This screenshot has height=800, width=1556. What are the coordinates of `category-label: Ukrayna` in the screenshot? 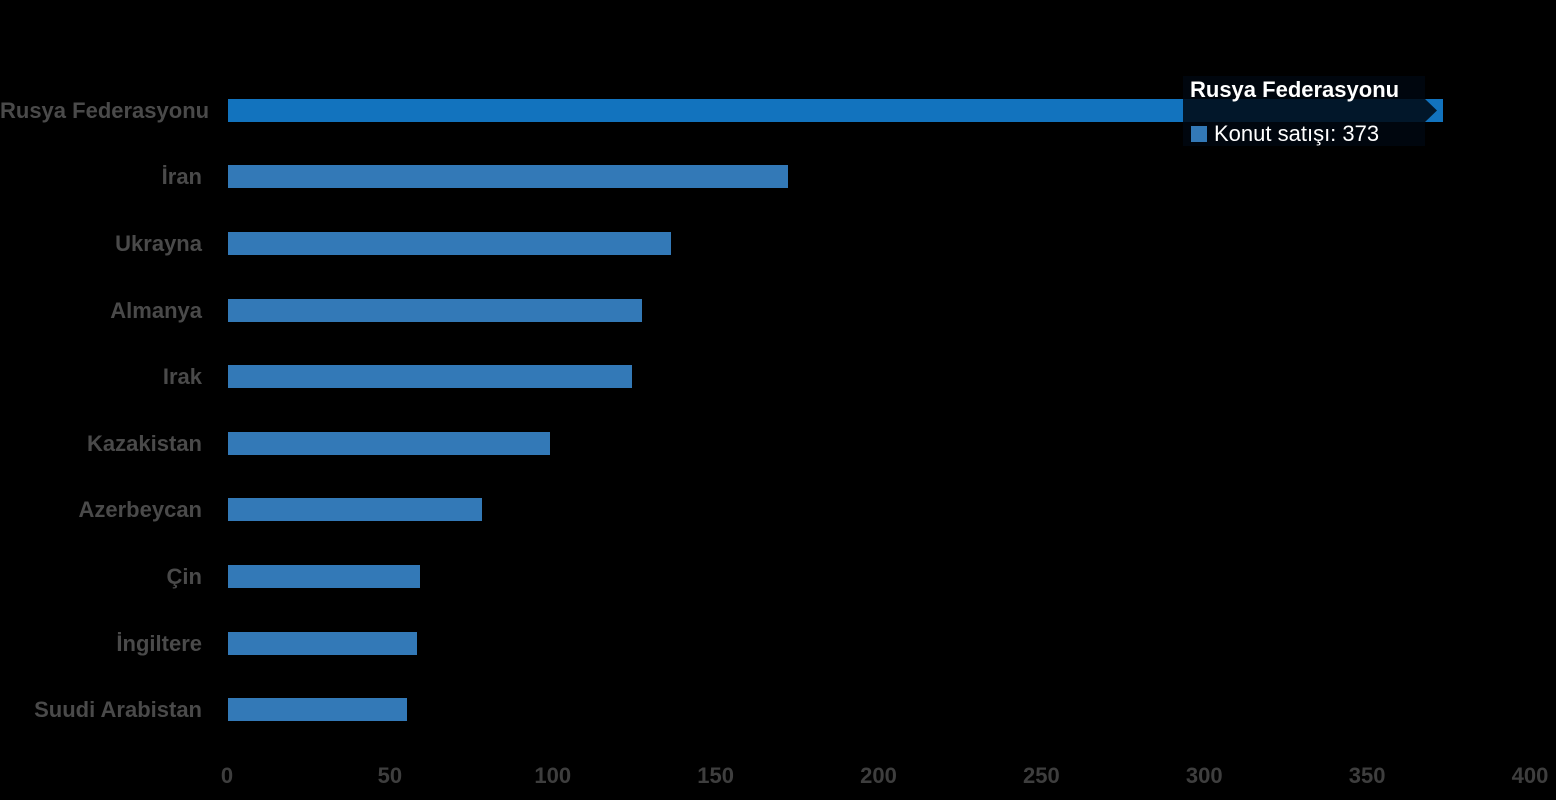 It's located at (158, 243).